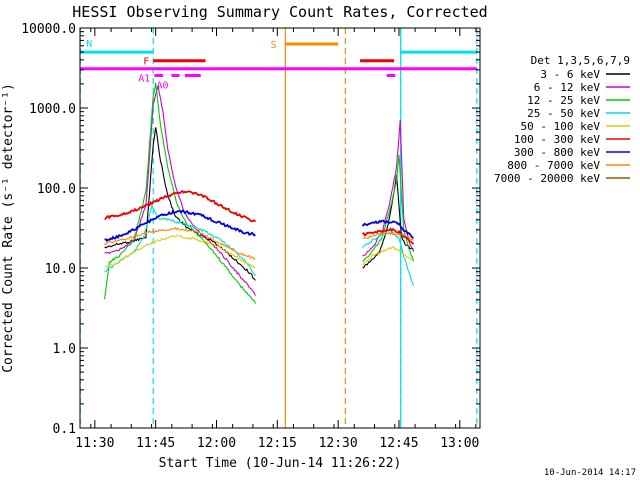 This screenshot has height=480, width=640. What do you see at coordinates (580, 60) in the screenshot?
I see `legend-title: Det 1,3,5,6,7,9` at bounding box center [580, 60].